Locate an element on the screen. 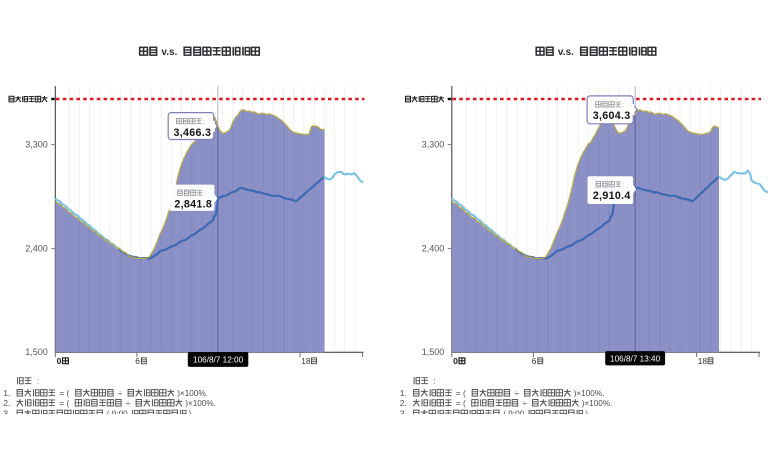 The width and height of the screenshot is (768, 470). svg-text: 2,910.4 is located at coordinates (612, 196).